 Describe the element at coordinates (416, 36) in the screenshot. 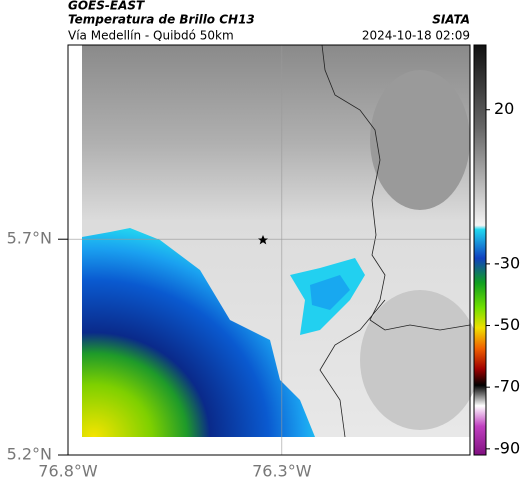

I see `timestamp: 2024-10-18 02:09` at that location.